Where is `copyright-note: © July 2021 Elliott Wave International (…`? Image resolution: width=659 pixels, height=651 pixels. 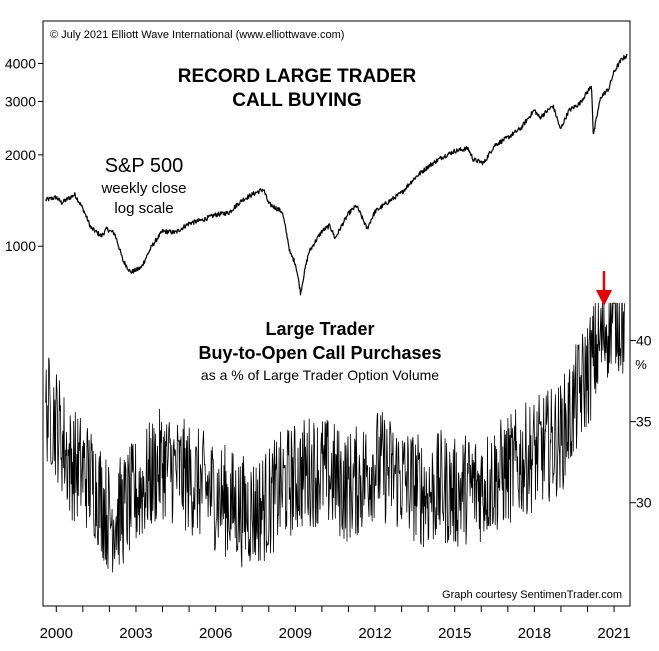 copyright-note: © July 2021 Elliott Wave International (… is located at coordinates (197, 35).